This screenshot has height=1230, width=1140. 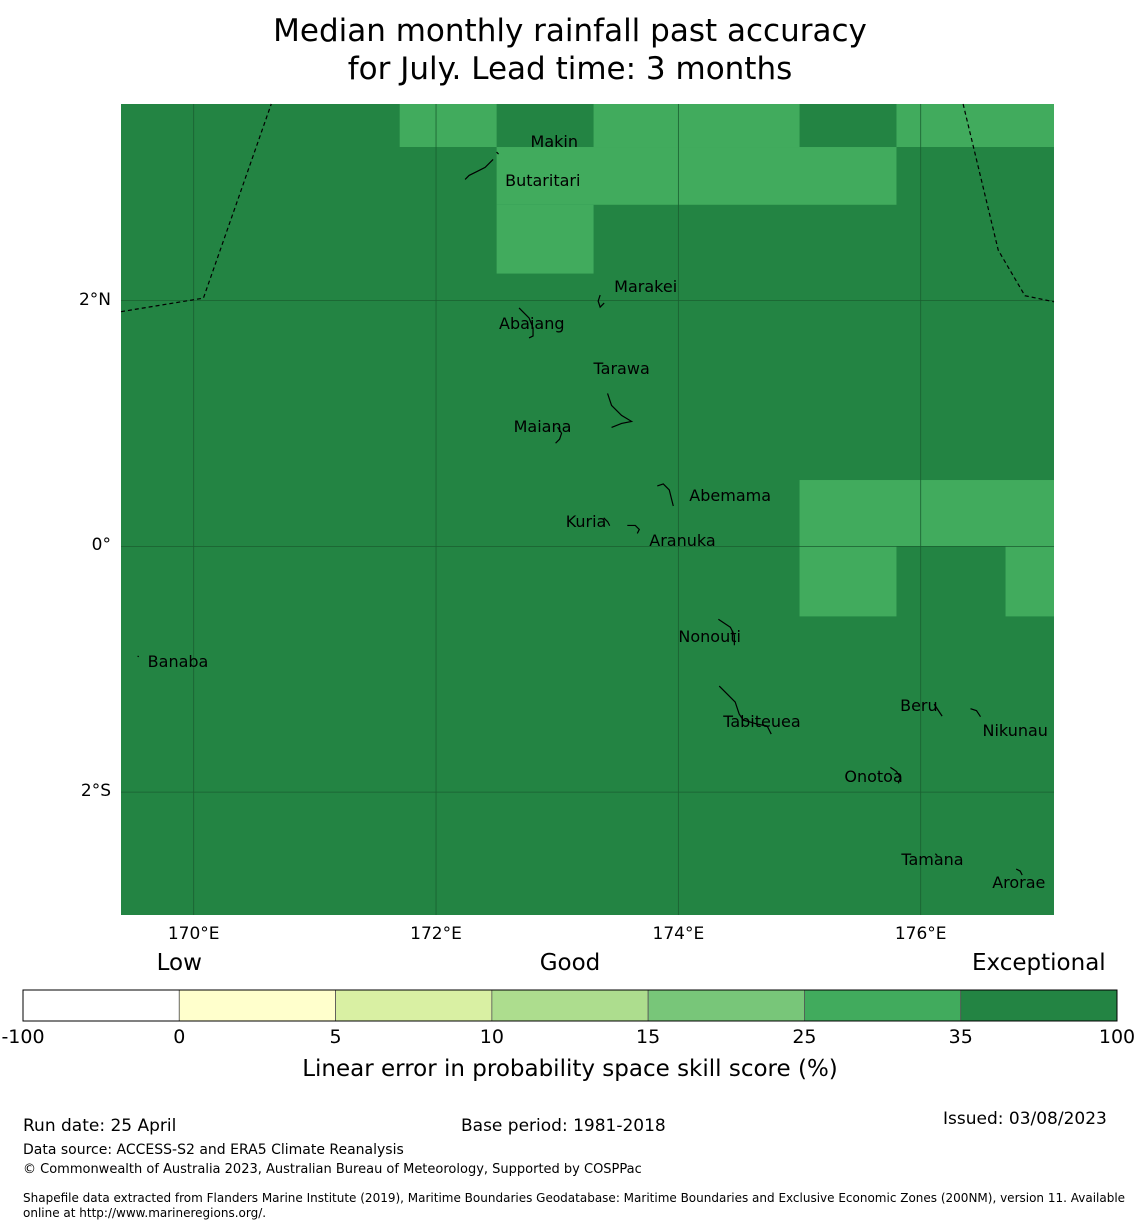 I want to click on issued-date: Issued: 03/08/2023, so click(x=1025, y=1119).